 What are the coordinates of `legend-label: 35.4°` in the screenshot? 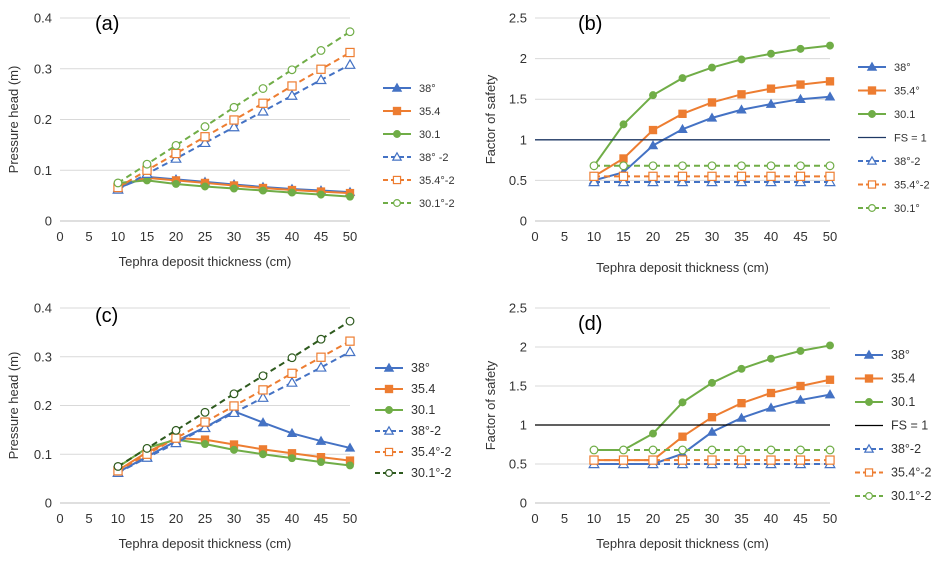 It's located at (907, 92).